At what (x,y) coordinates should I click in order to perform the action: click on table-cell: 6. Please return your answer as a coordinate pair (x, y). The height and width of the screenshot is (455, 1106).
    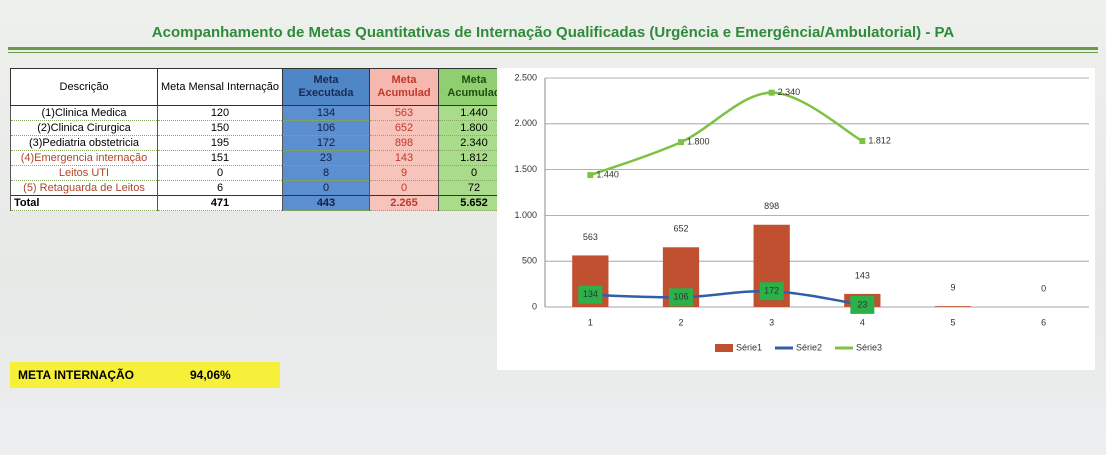
    Looking at the image, I should click on (220, 188).